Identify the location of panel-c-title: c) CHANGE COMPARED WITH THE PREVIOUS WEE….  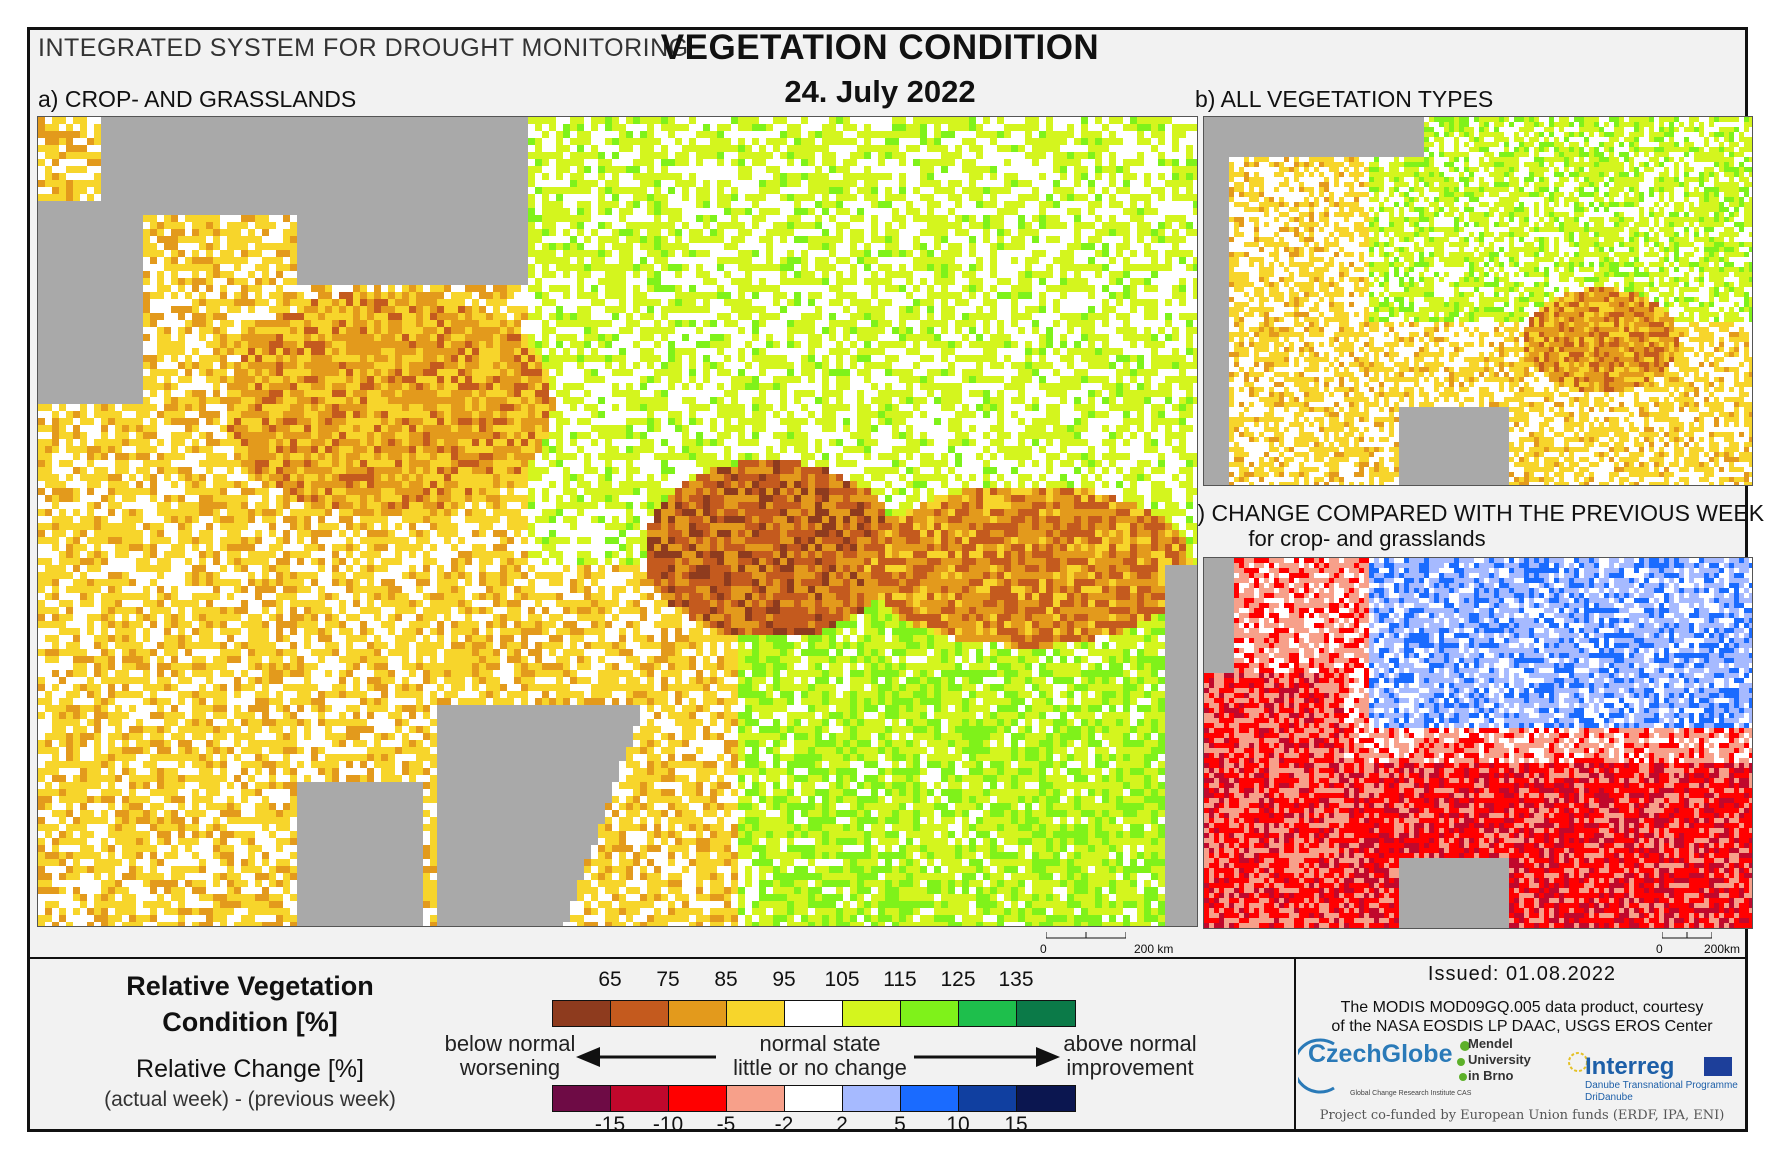
(1475, 513).